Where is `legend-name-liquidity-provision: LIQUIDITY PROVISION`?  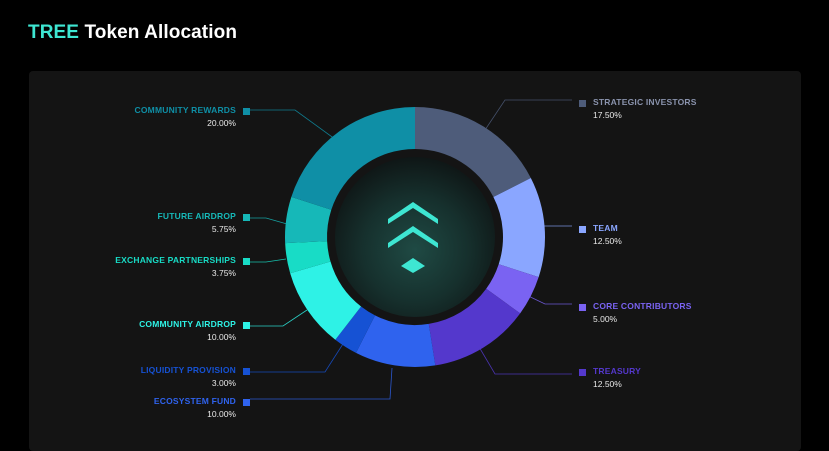 legend-name-liquidity-provision: LIQUIDITY PROVISION is located at coordinates (188, 370).